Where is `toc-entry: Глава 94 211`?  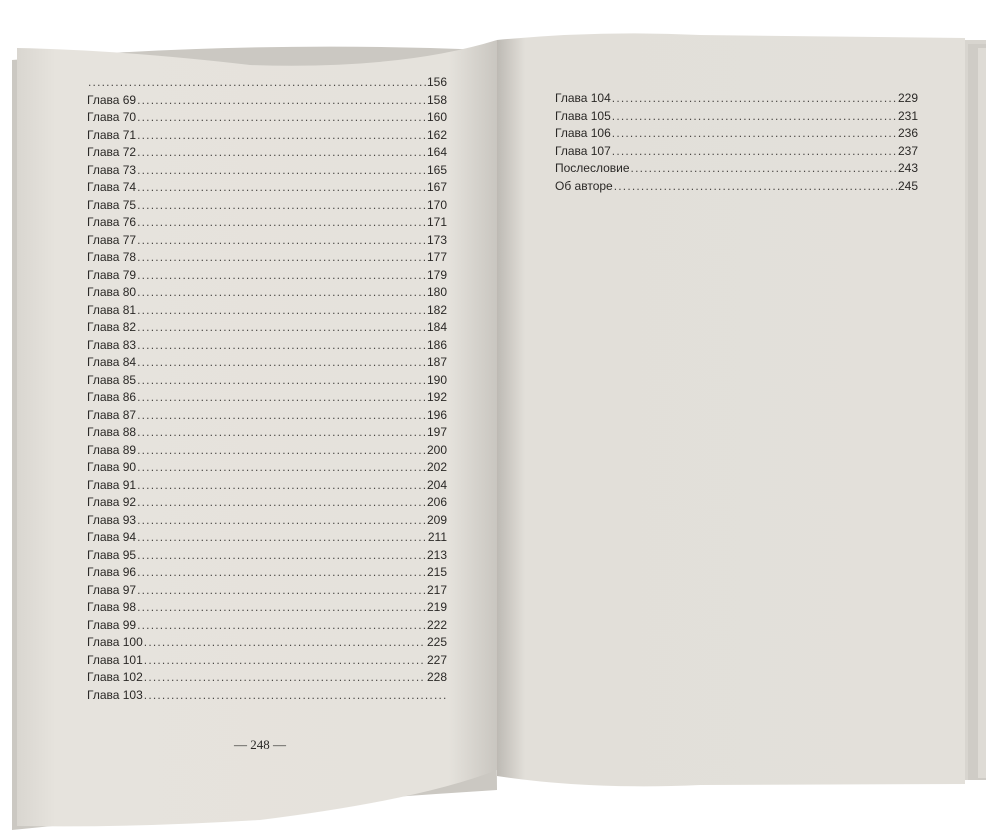
toc-entry: Глава 94 211 is located at coordinates (267, 538).